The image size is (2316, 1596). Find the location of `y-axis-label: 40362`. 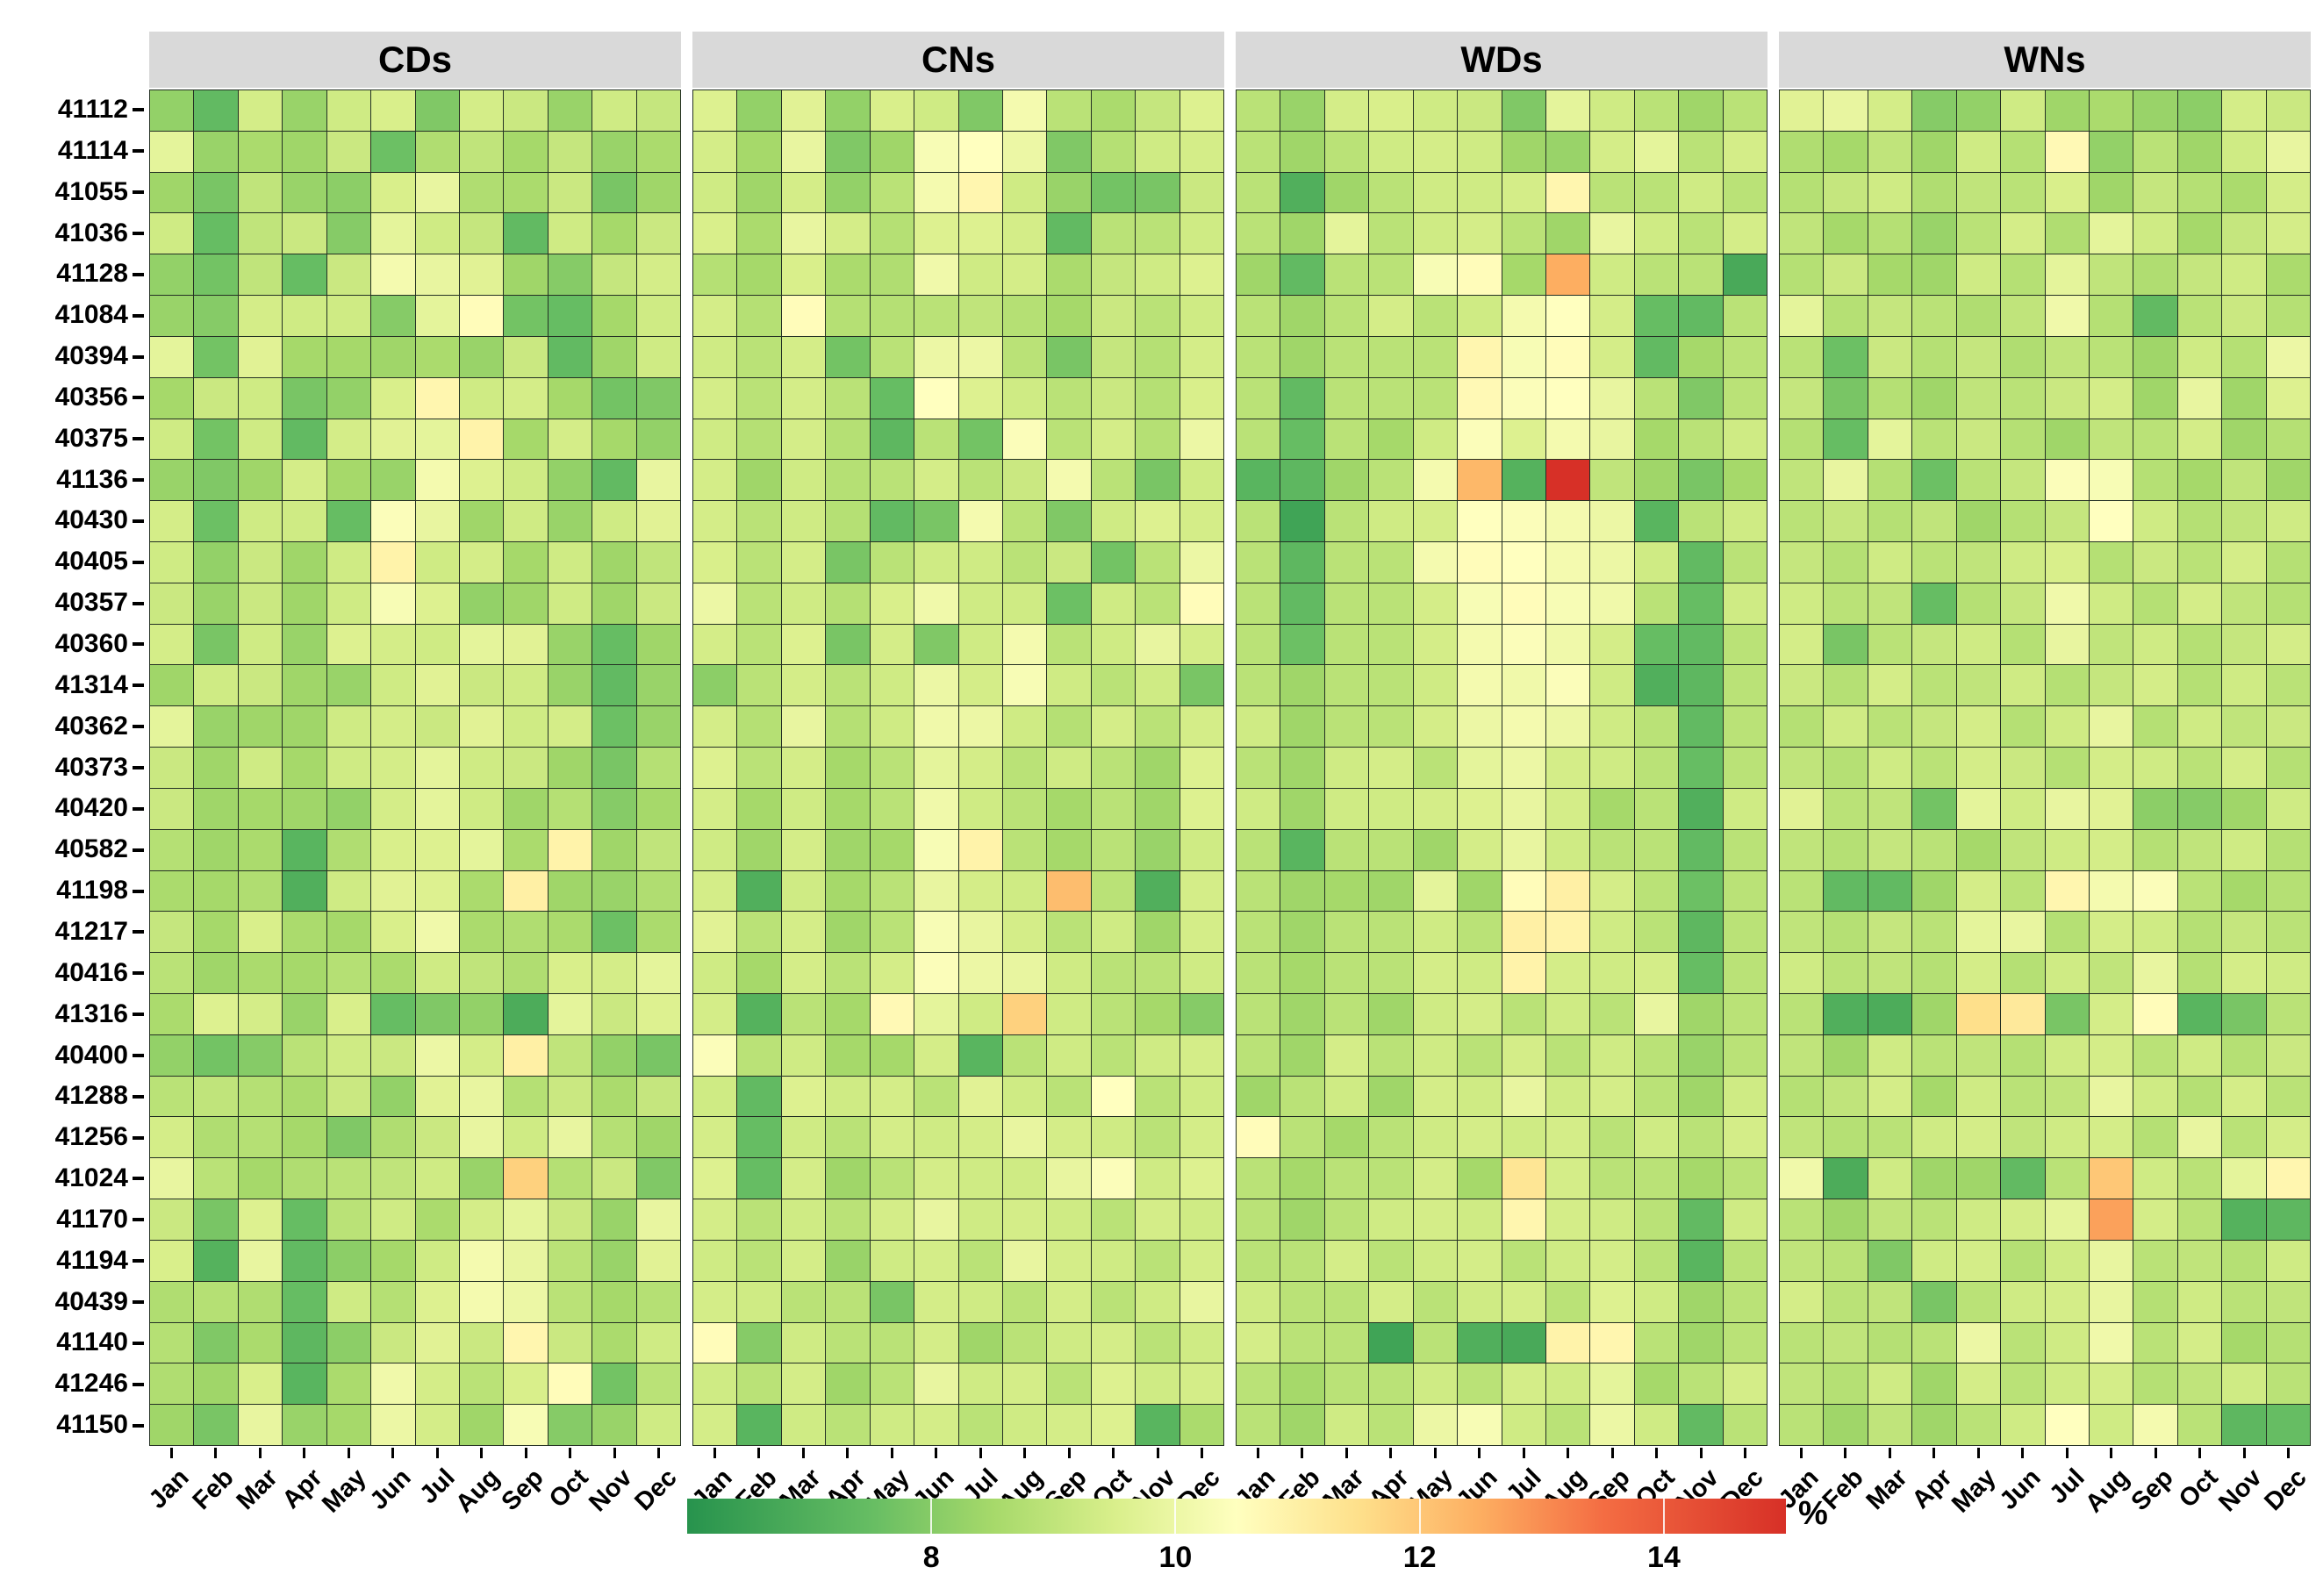

y-axis-label: 40362 is located at coordinates (91, 726).